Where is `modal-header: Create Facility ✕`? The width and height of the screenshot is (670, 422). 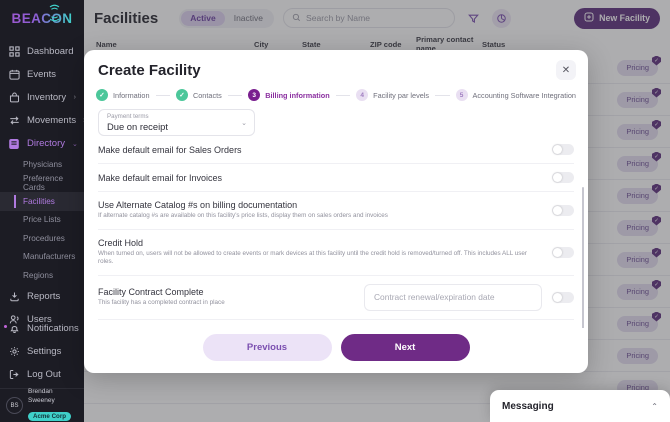
modal-header: Create Facility ✕ is located at coordinates (336, 65).